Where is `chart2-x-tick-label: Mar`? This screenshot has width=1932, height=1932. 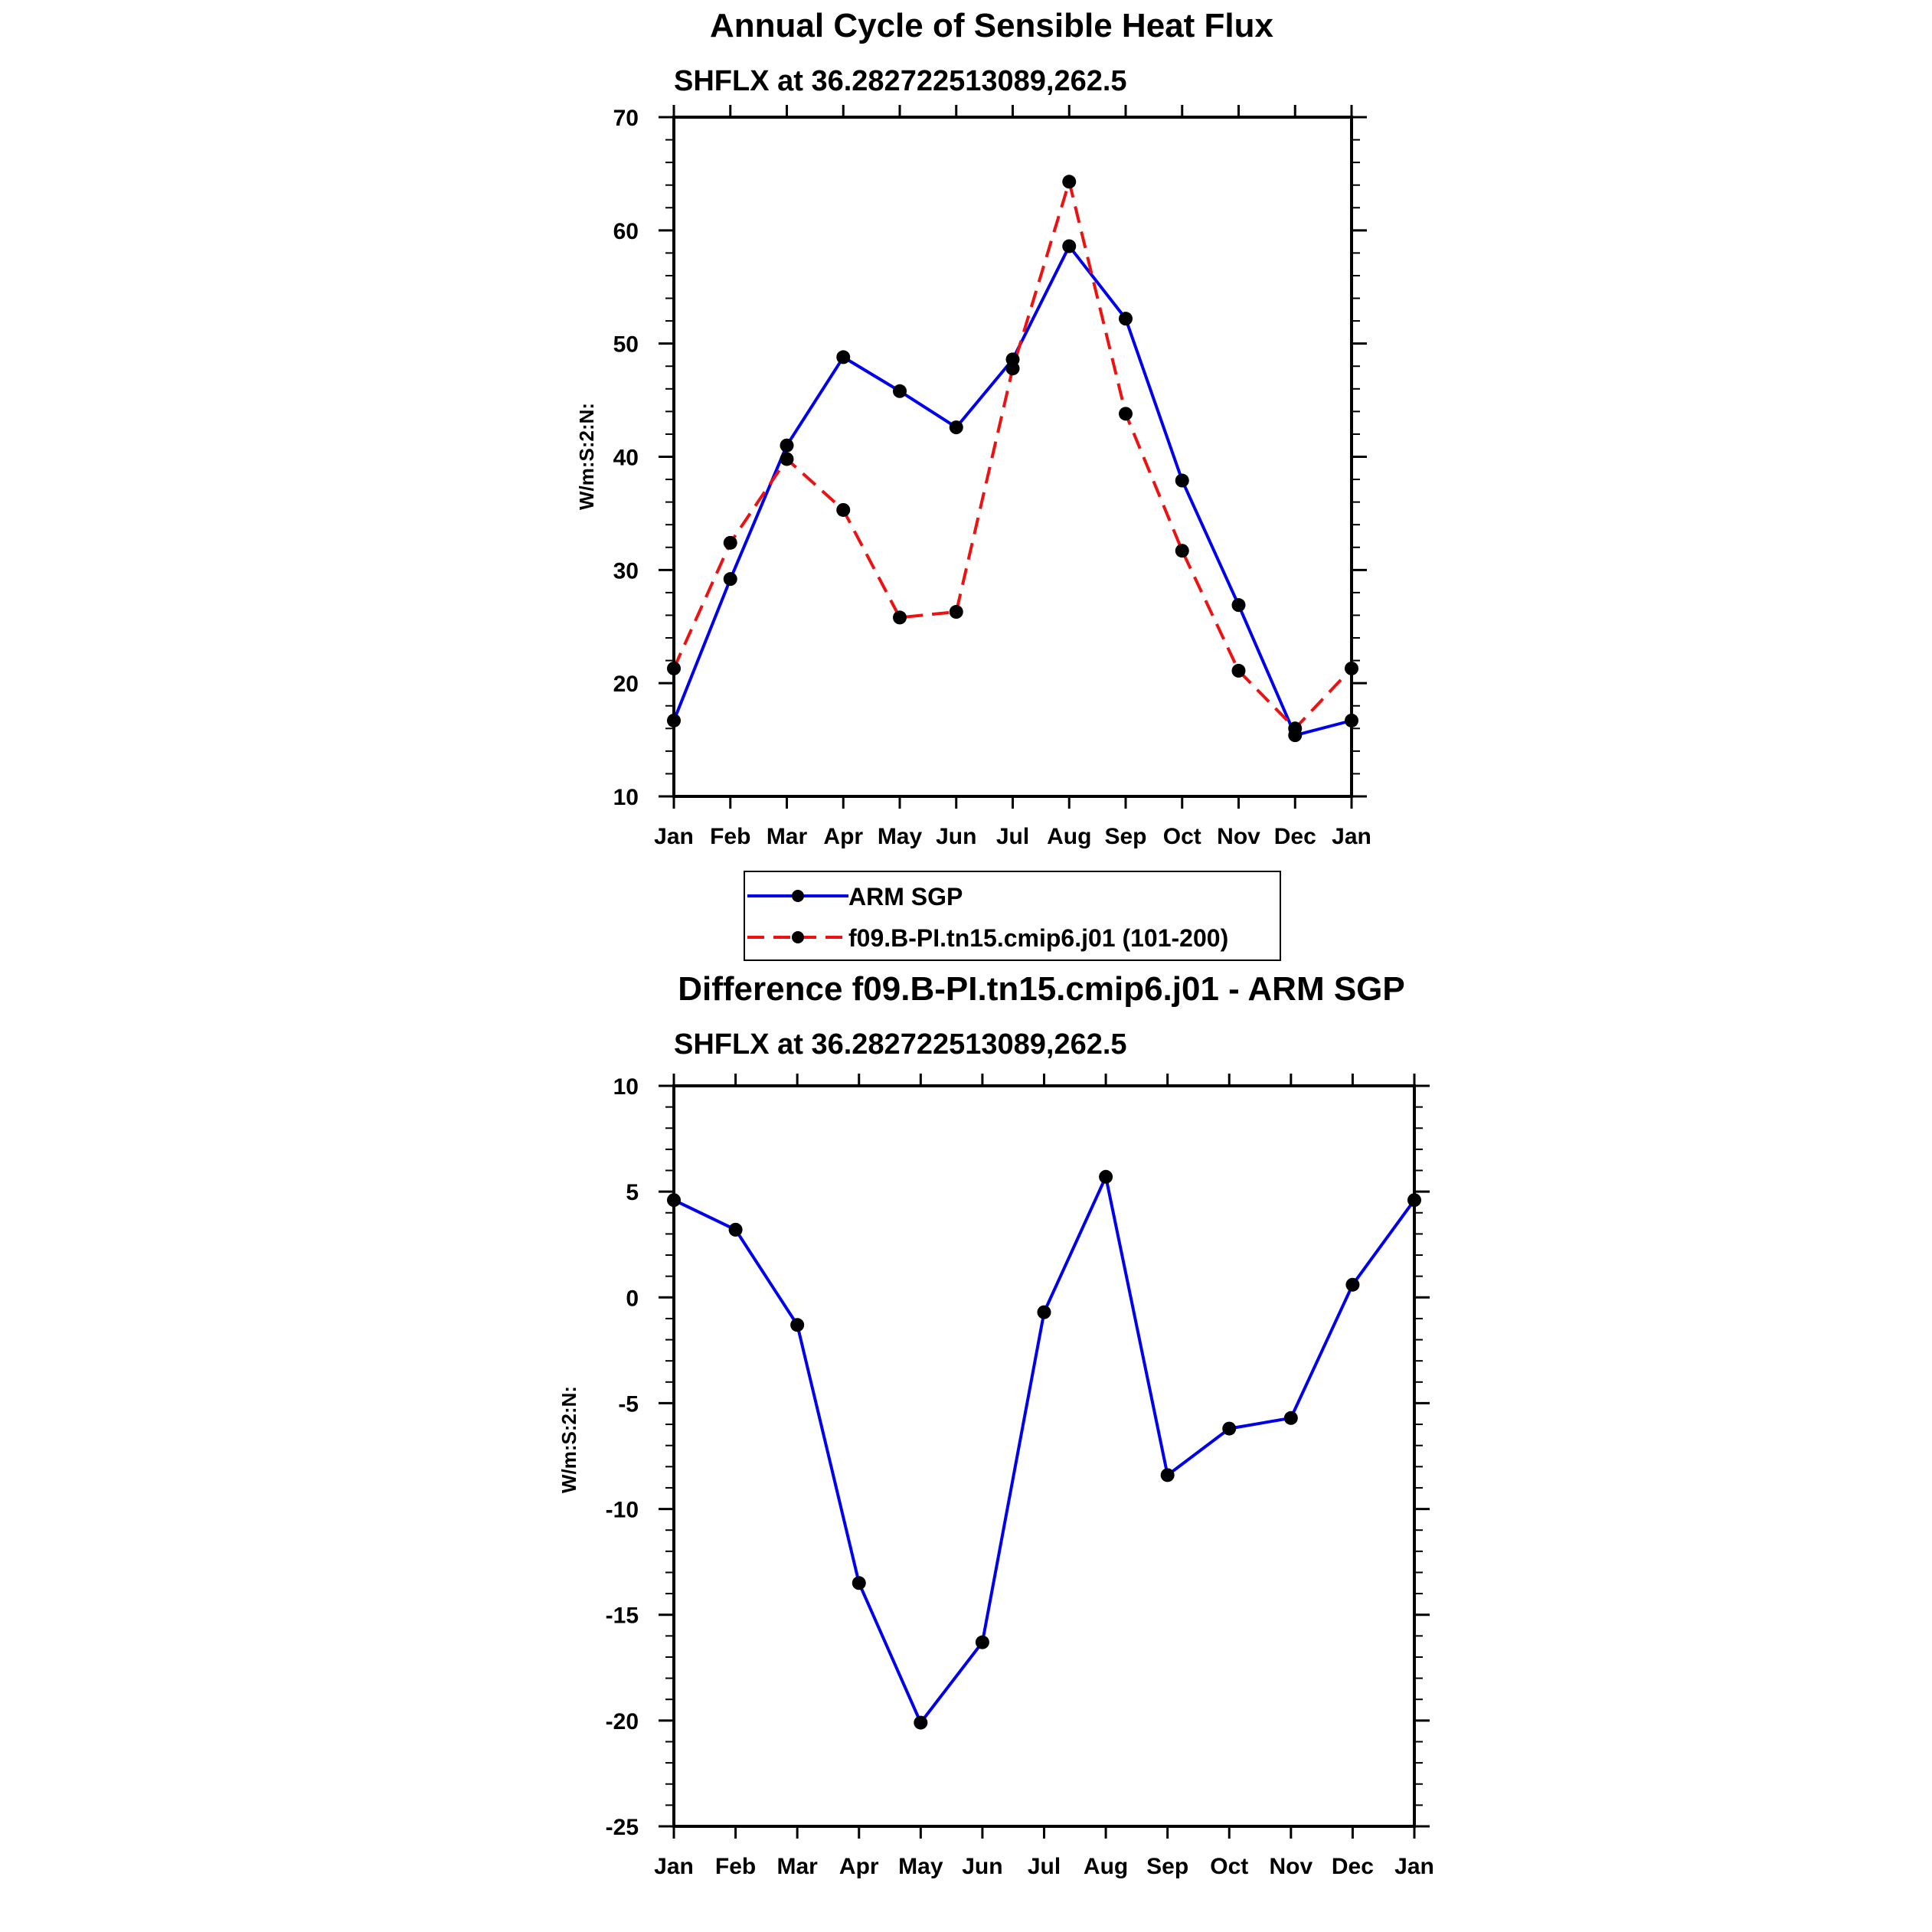
chart2-x-tick-label: Mar is located at coordinates (797, 1866).